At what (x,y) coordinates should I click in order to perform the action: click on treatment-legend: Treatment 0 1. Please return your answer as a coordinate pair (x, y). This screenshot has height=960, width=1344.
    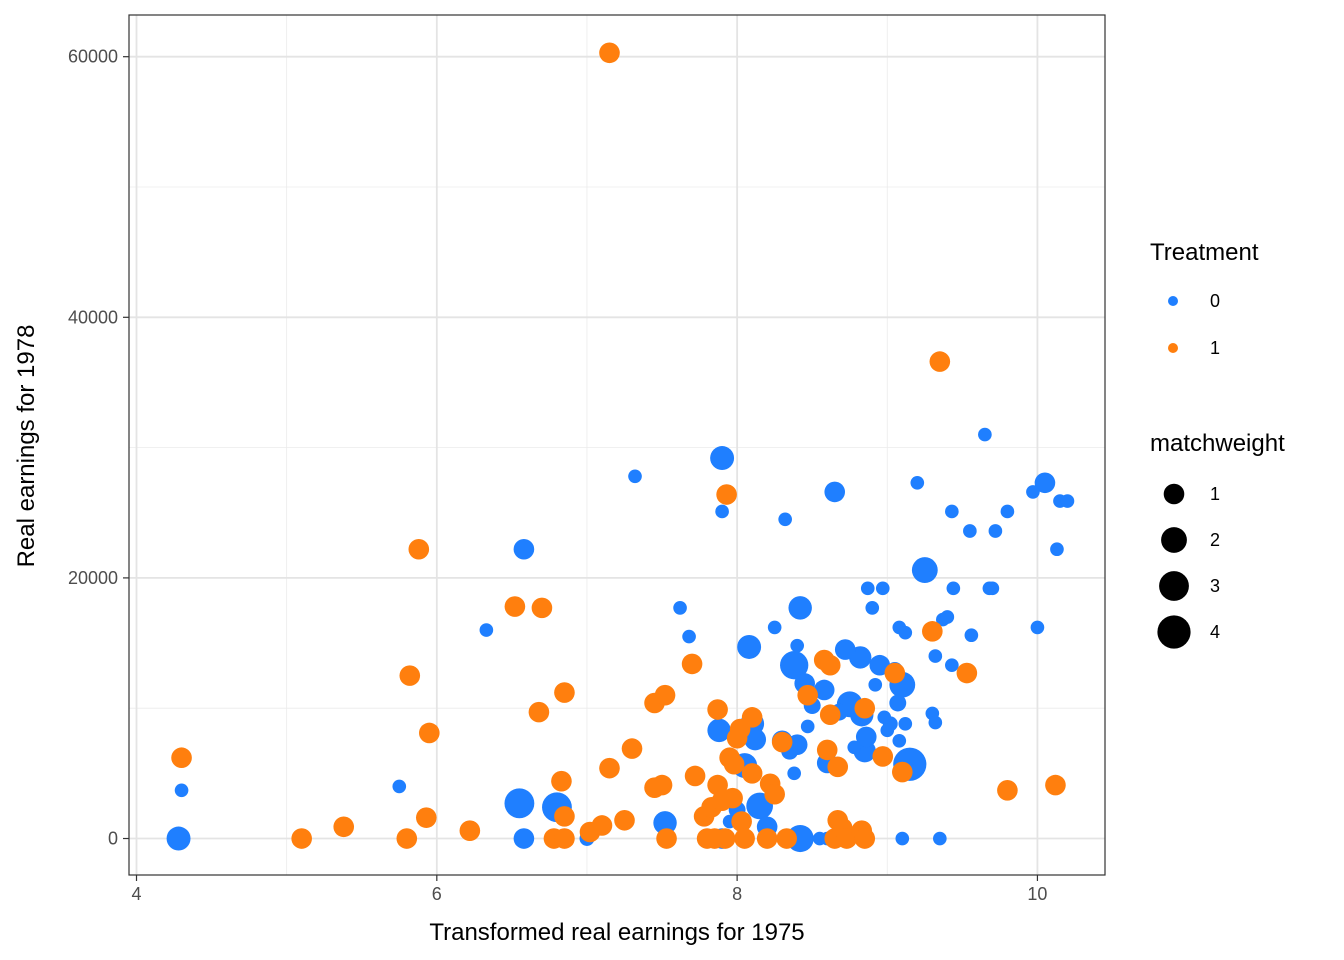
    Looking at the image, I should click on (1204, 298).